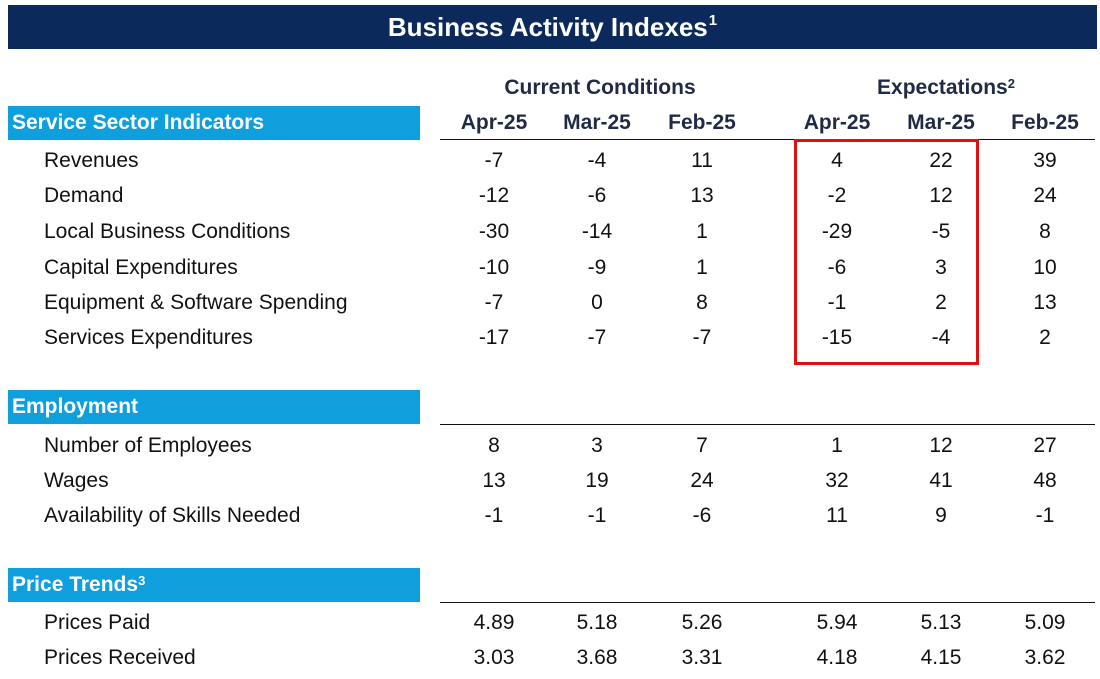 The width and height of the screenshot is (1100, 679). Describe the element at coordinates (494, 267) in the screenshot. I see `table-cell: -10` at that location.